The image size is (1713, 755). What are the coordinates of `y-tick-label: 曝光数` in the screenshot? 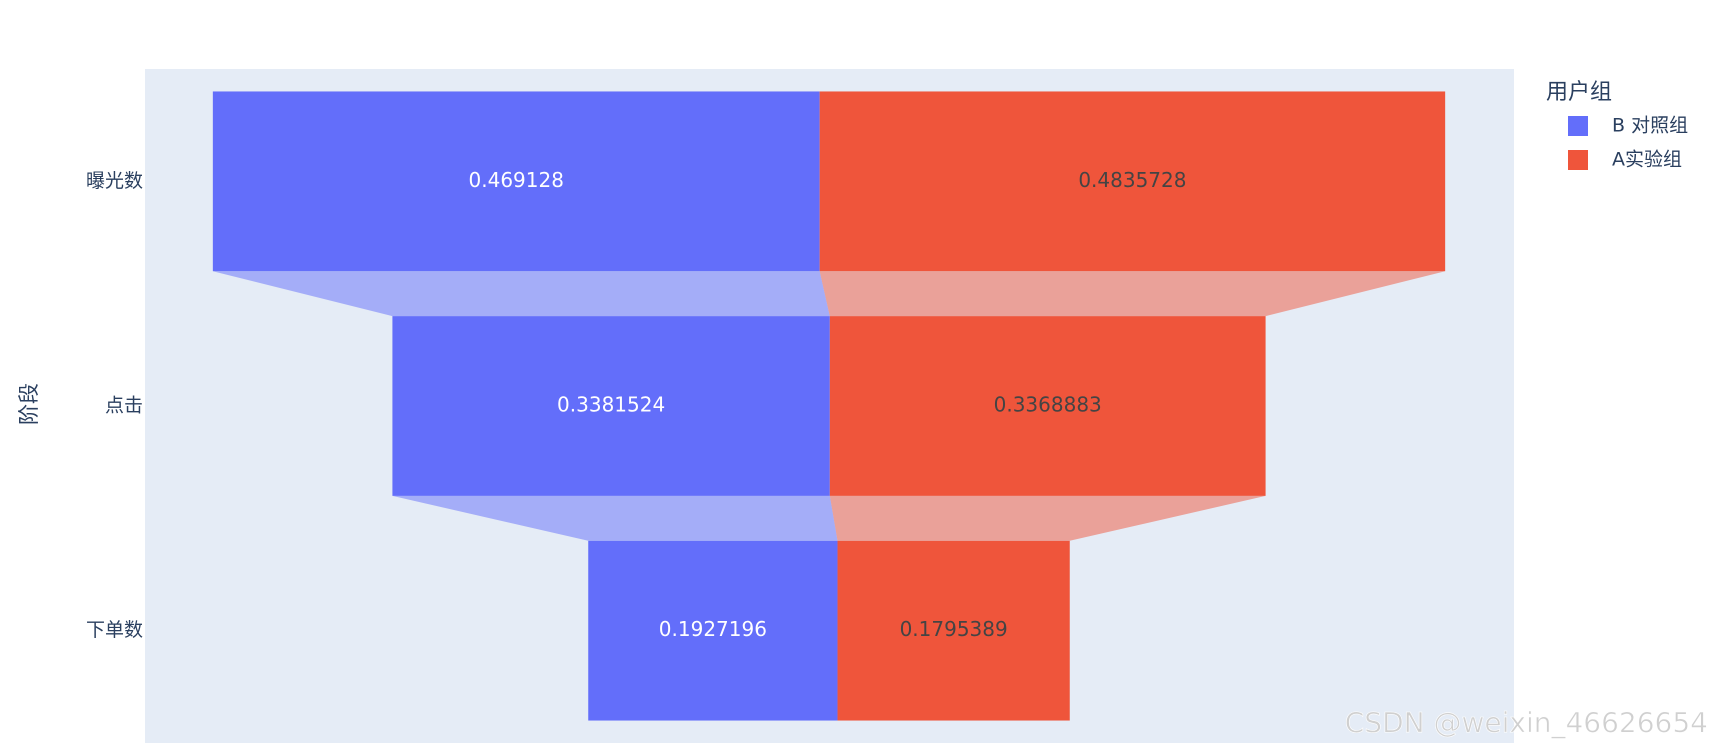 It's located at (114, 181).